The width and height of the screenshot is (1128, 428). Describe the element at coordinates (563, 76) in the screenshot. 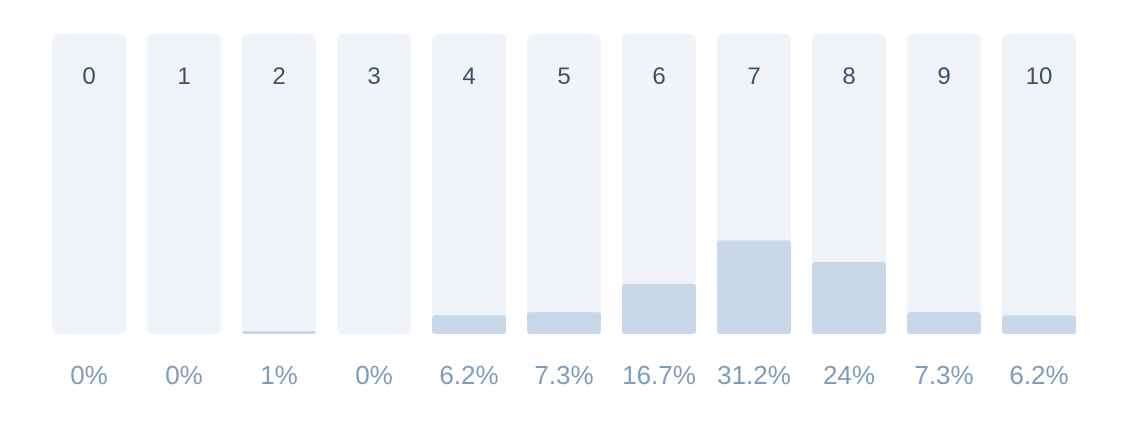

I see `category-label: 5` at that location.